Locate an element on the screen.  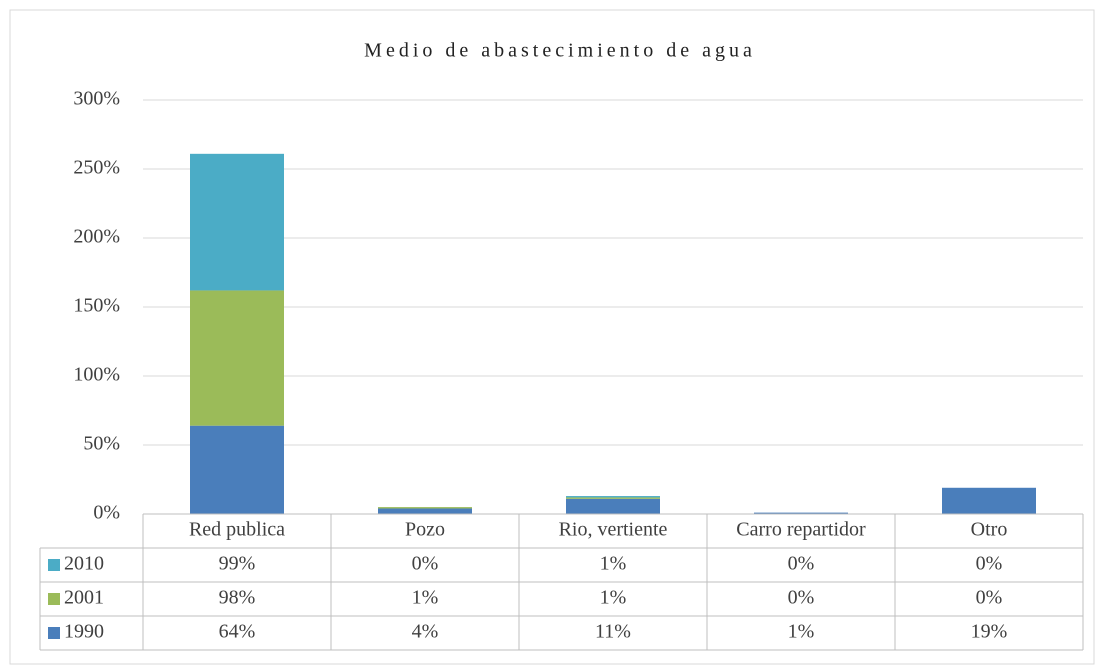
legend-label: 1990 is located at coordinates (84, 632).